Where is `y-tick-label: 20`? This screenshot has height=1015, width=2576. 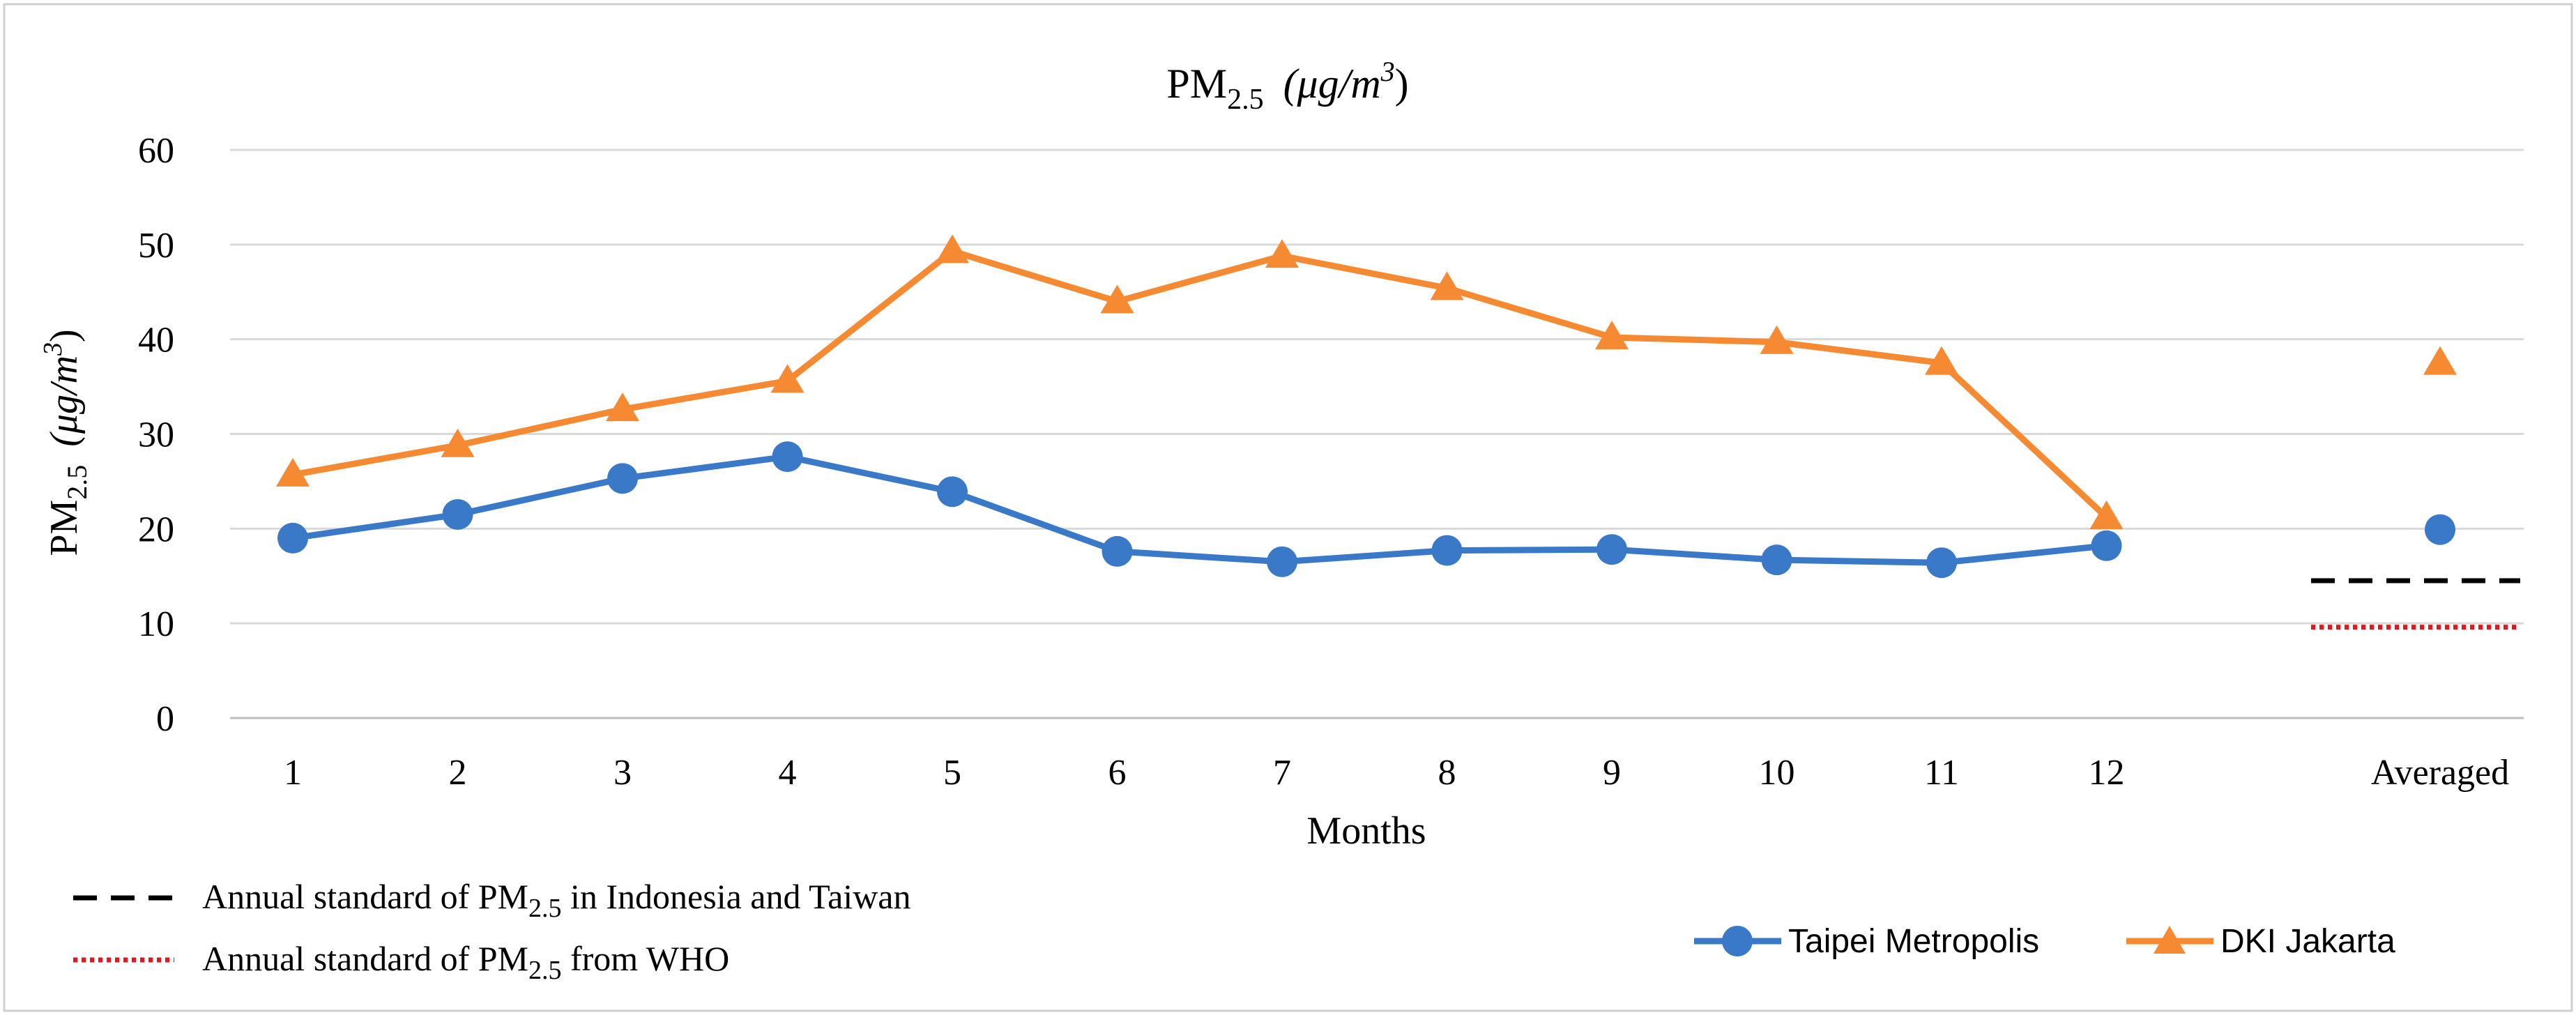
y-tick-label: 20 is located at coordinates (156, 529).